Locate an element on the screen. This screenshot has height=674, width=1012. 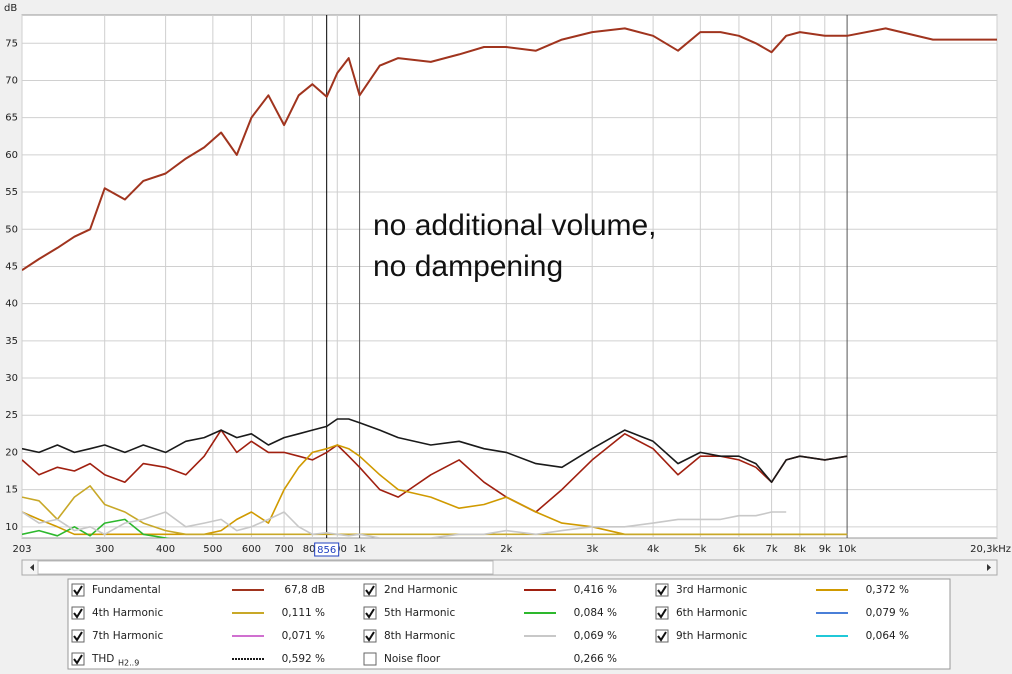
y-tick-label: 15 is located at coordinates (11, 490).